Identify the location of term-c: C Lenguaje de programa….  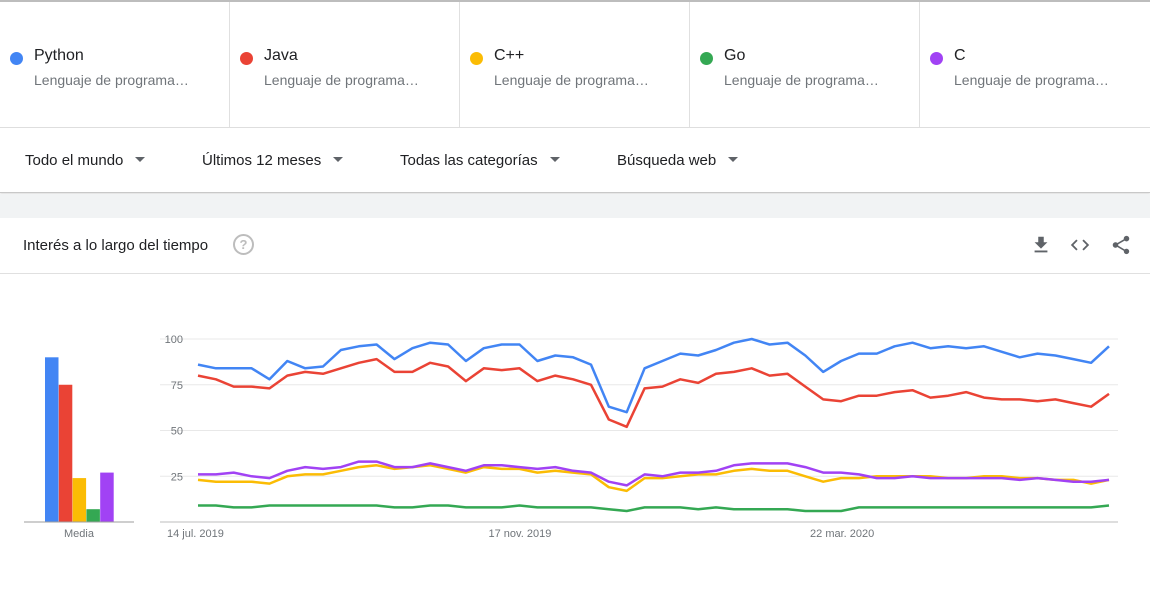
(1035, 65).